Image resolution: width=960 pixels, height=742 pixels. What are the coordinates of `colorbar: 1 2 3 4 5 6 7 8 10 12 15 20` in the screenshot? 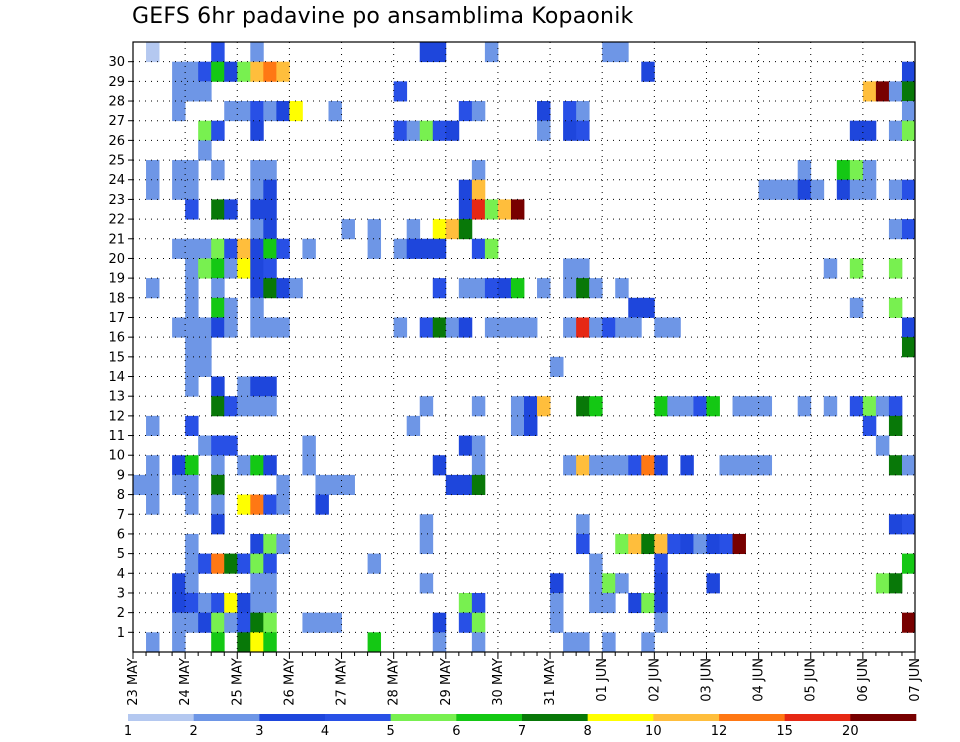 It's located at (520, 726).